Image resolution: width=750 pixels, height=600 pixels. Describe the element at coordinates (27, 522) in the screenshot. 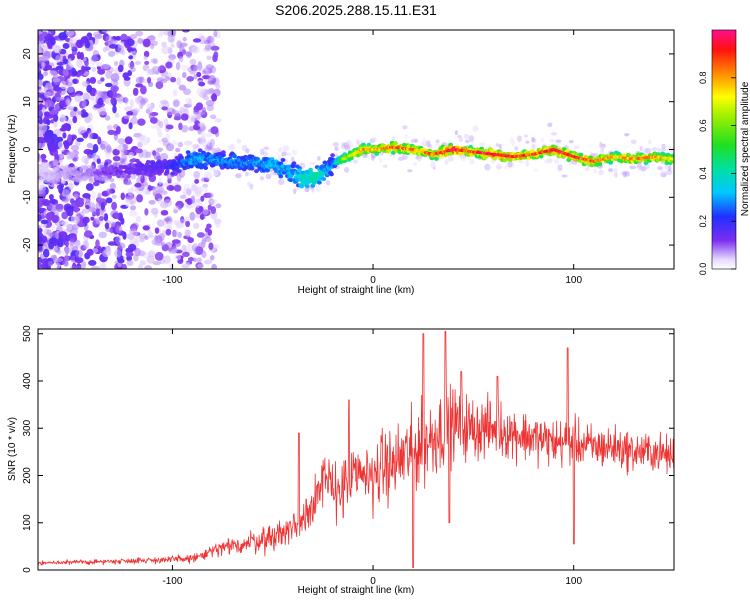

I see `y-tick-label: 100` at that location.